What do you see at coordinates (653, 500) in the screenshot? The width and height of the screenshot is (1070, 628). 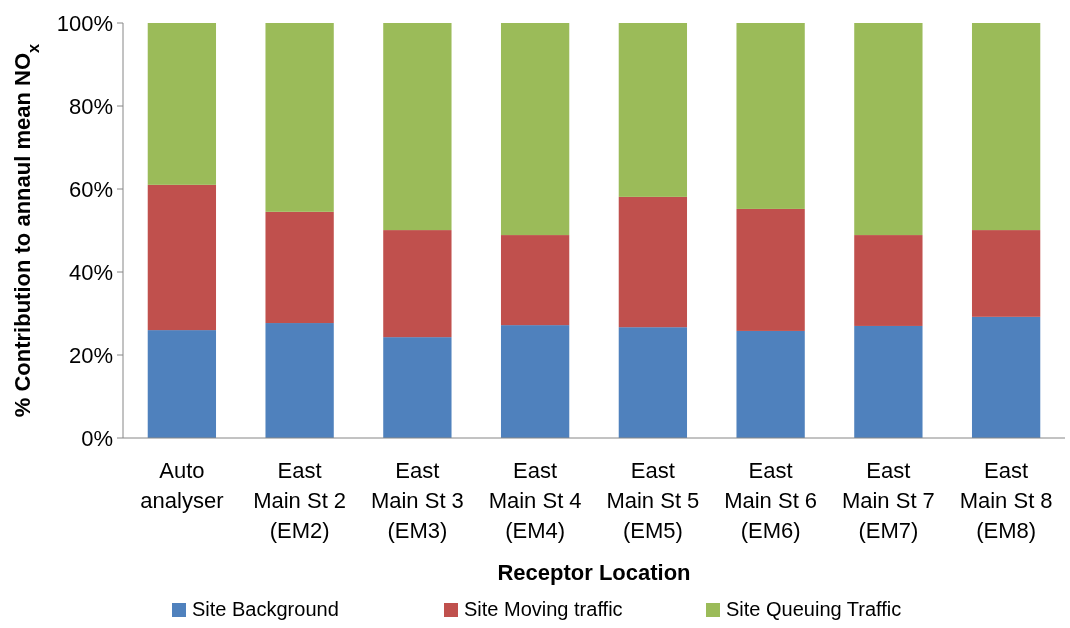 I see `x-tick-label: East Main St 5 (EM5)` at bounding box center [653, 500].